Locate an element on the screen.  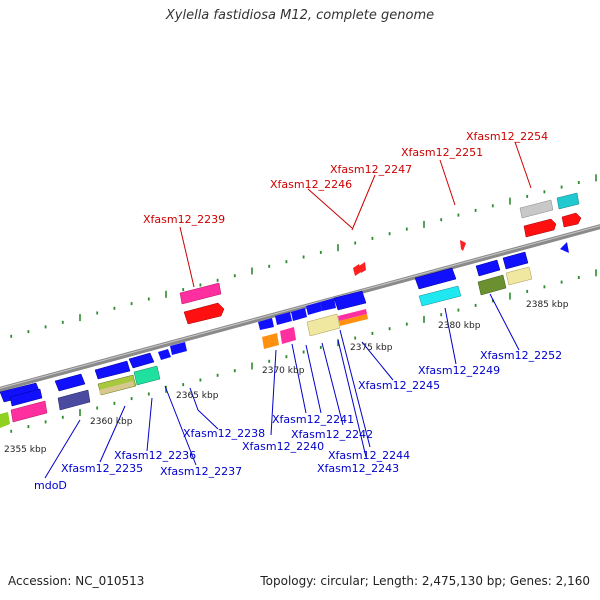
gene-label-xfasm12-2235: Xfasm12_2235 is located at coordinates (102, 468).